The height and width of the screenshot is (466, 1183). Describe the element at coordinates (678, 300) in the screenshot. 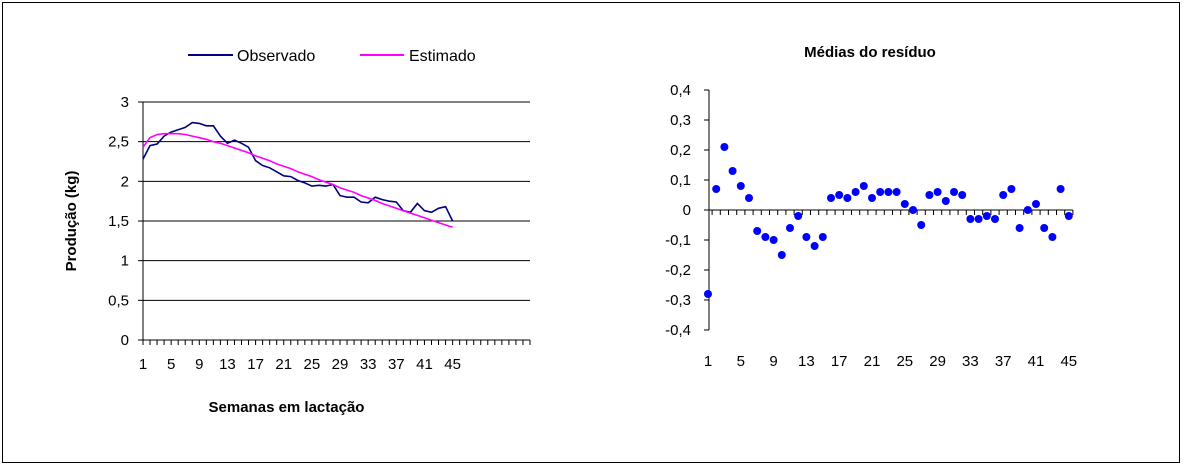

I see `y-tick-label: -0,3` at that location.